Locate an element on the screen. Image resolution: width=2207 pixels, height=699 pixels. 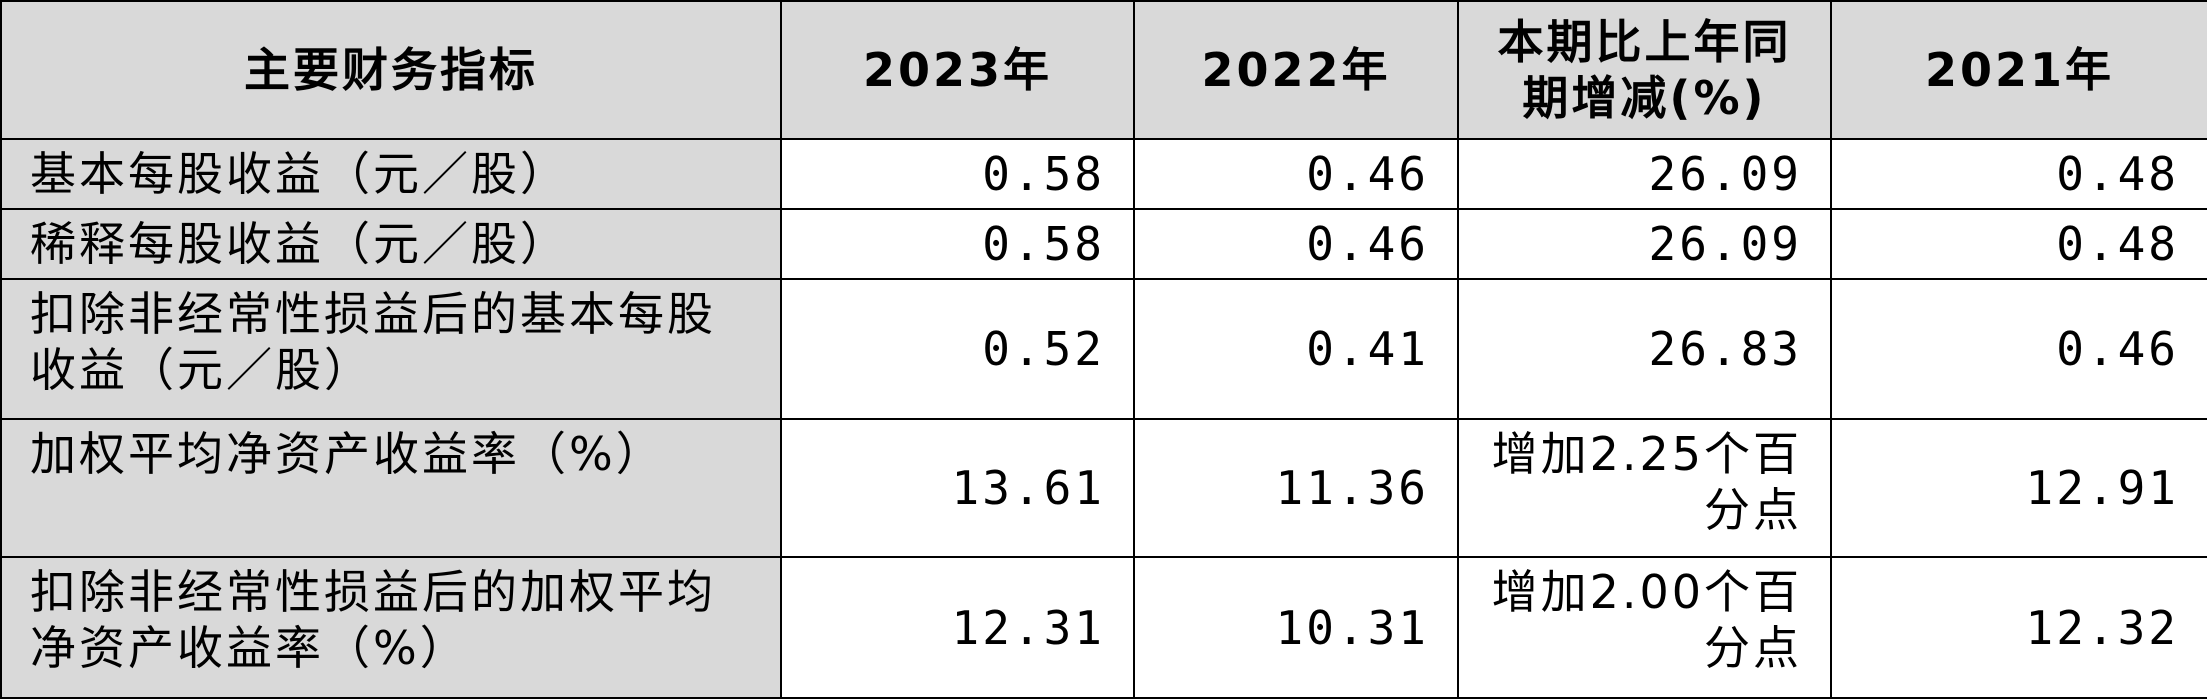
value-cell: 26.83 is located at coordinates (1644, 349).